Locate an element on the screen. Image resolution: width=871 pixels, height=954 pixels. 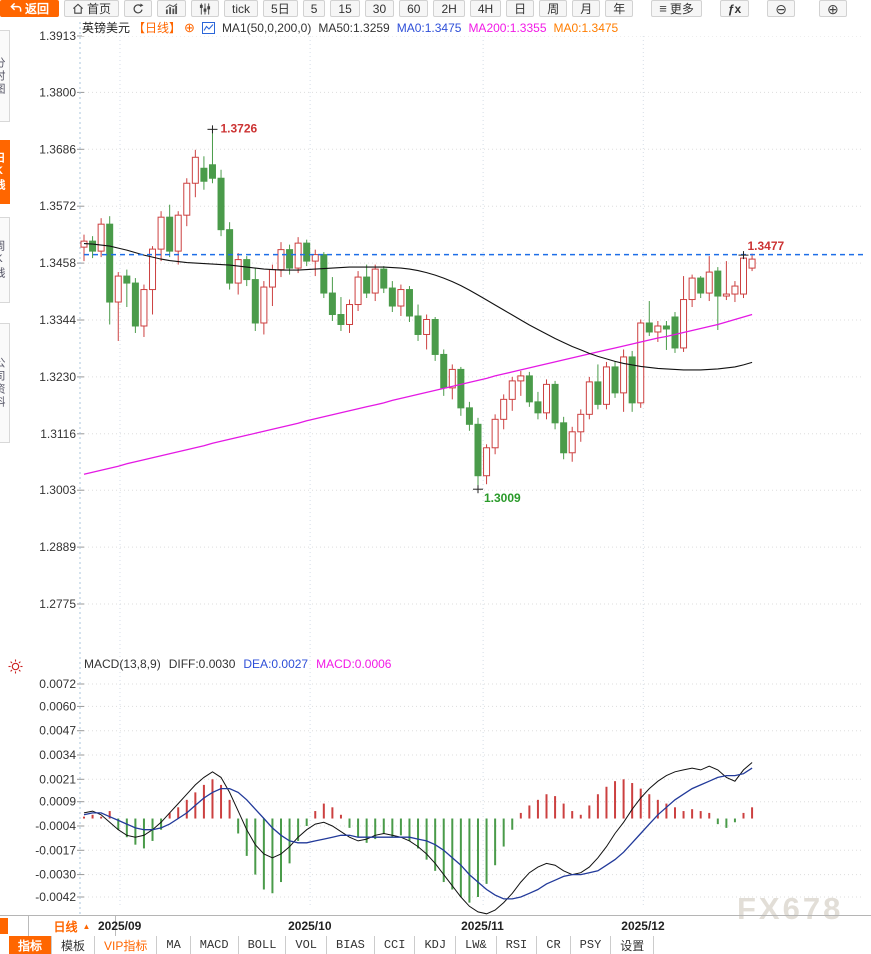
tab-MACD: MACD is located at coordinates (215, 945).